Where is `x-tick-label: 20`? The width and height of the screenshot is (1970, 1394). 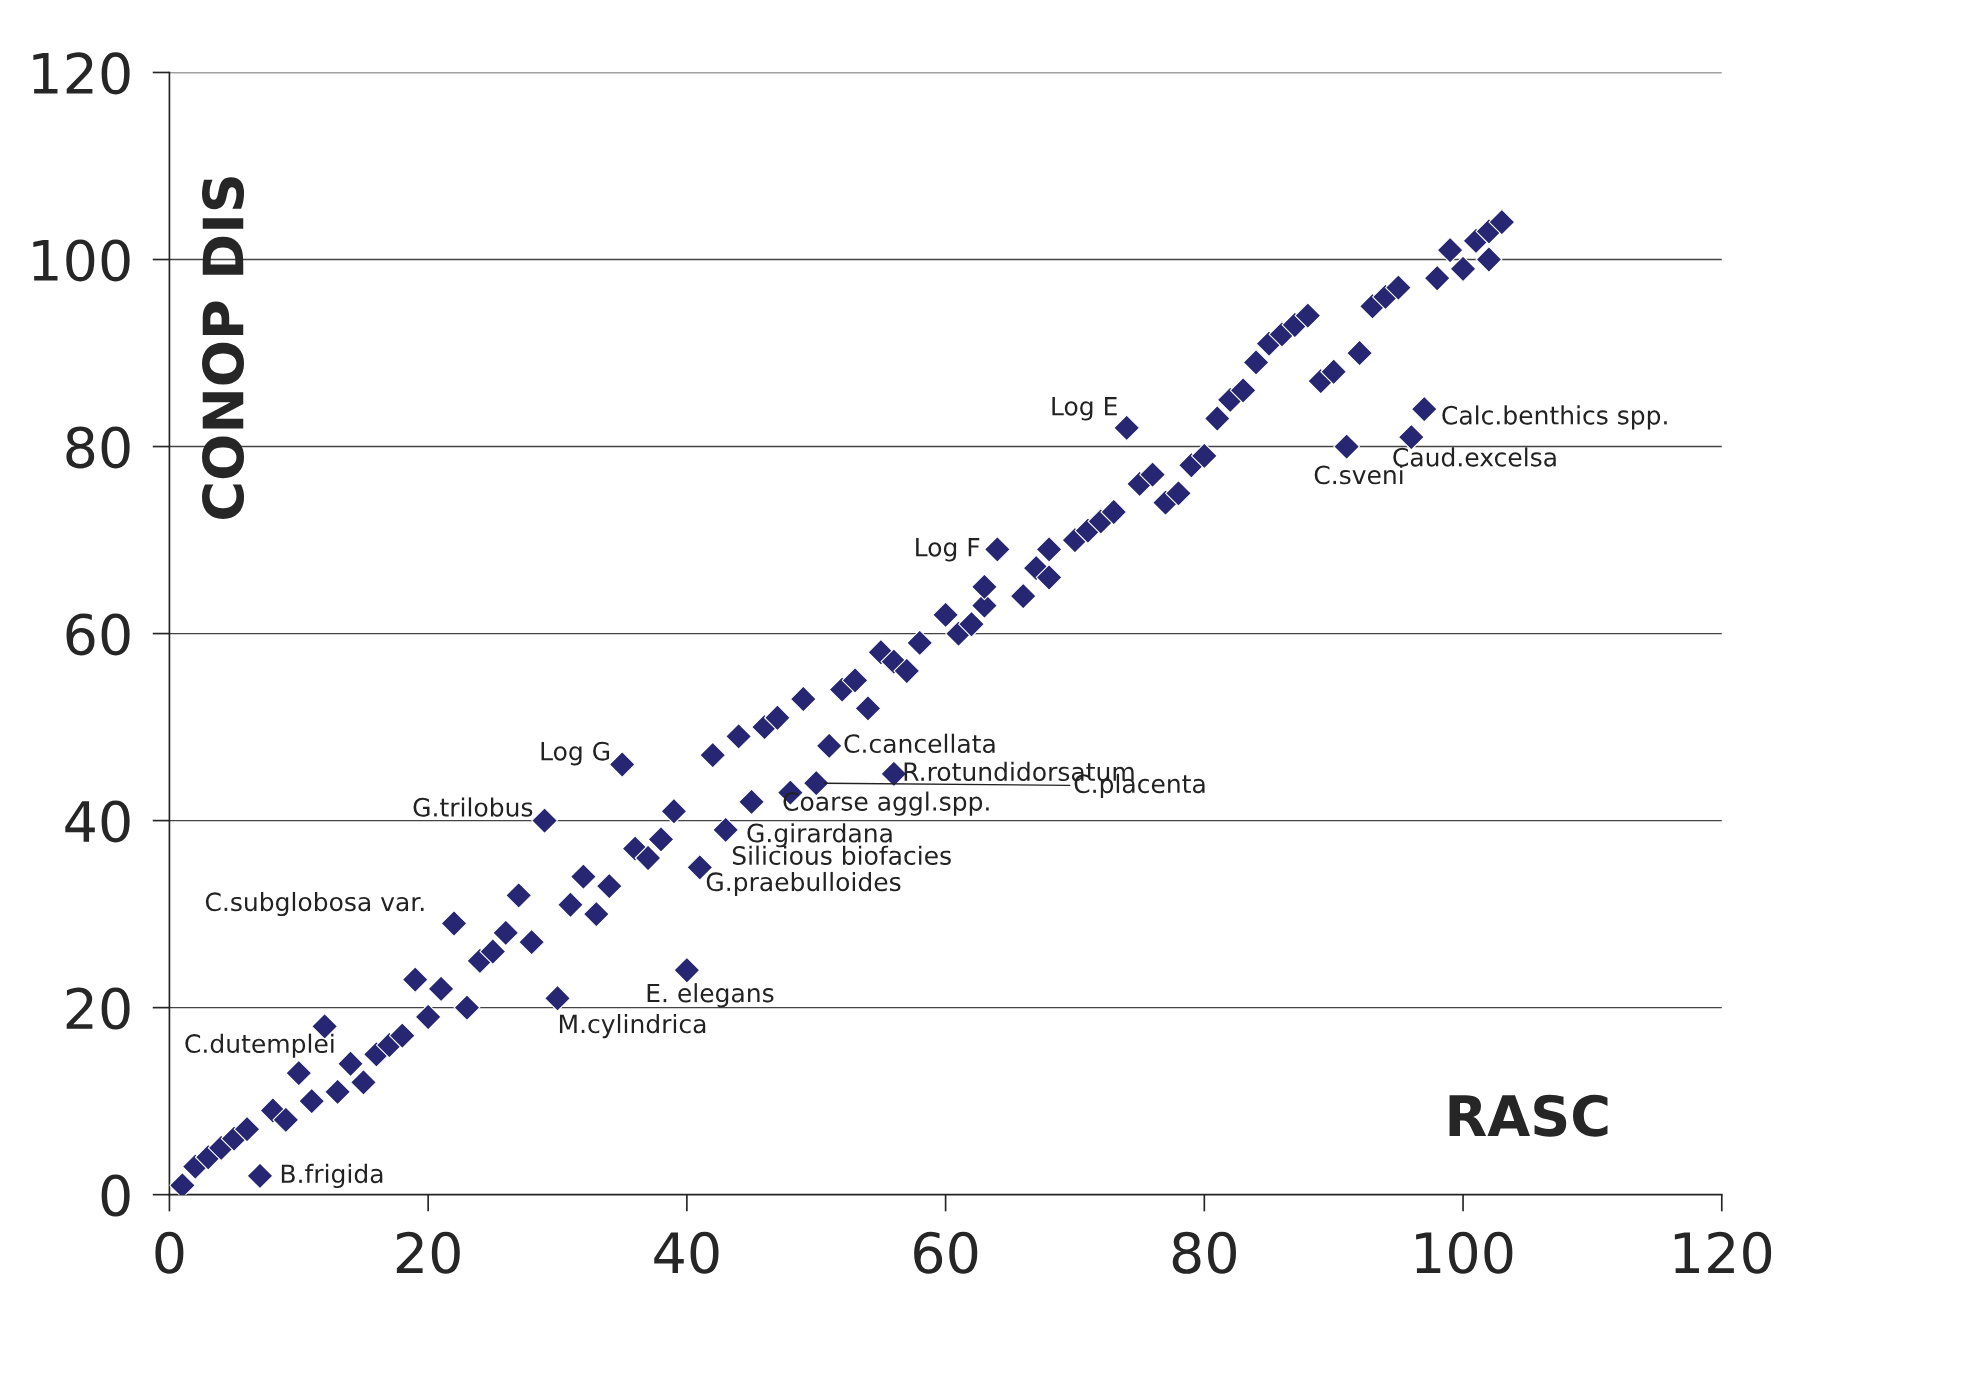
x-tick-label: 20 is located at coordinates (428, 1252).